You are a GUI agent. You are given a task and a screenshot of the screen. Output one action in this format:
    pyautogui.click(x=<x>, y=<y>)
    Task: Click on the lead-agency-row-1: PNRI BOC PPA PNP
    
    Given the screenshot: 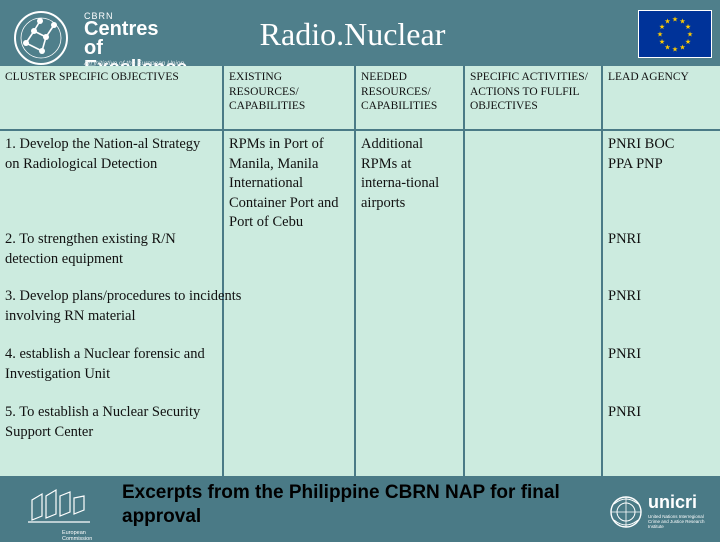 What is the action you would take?
    pyautogui.click(x=641, y=154)
    